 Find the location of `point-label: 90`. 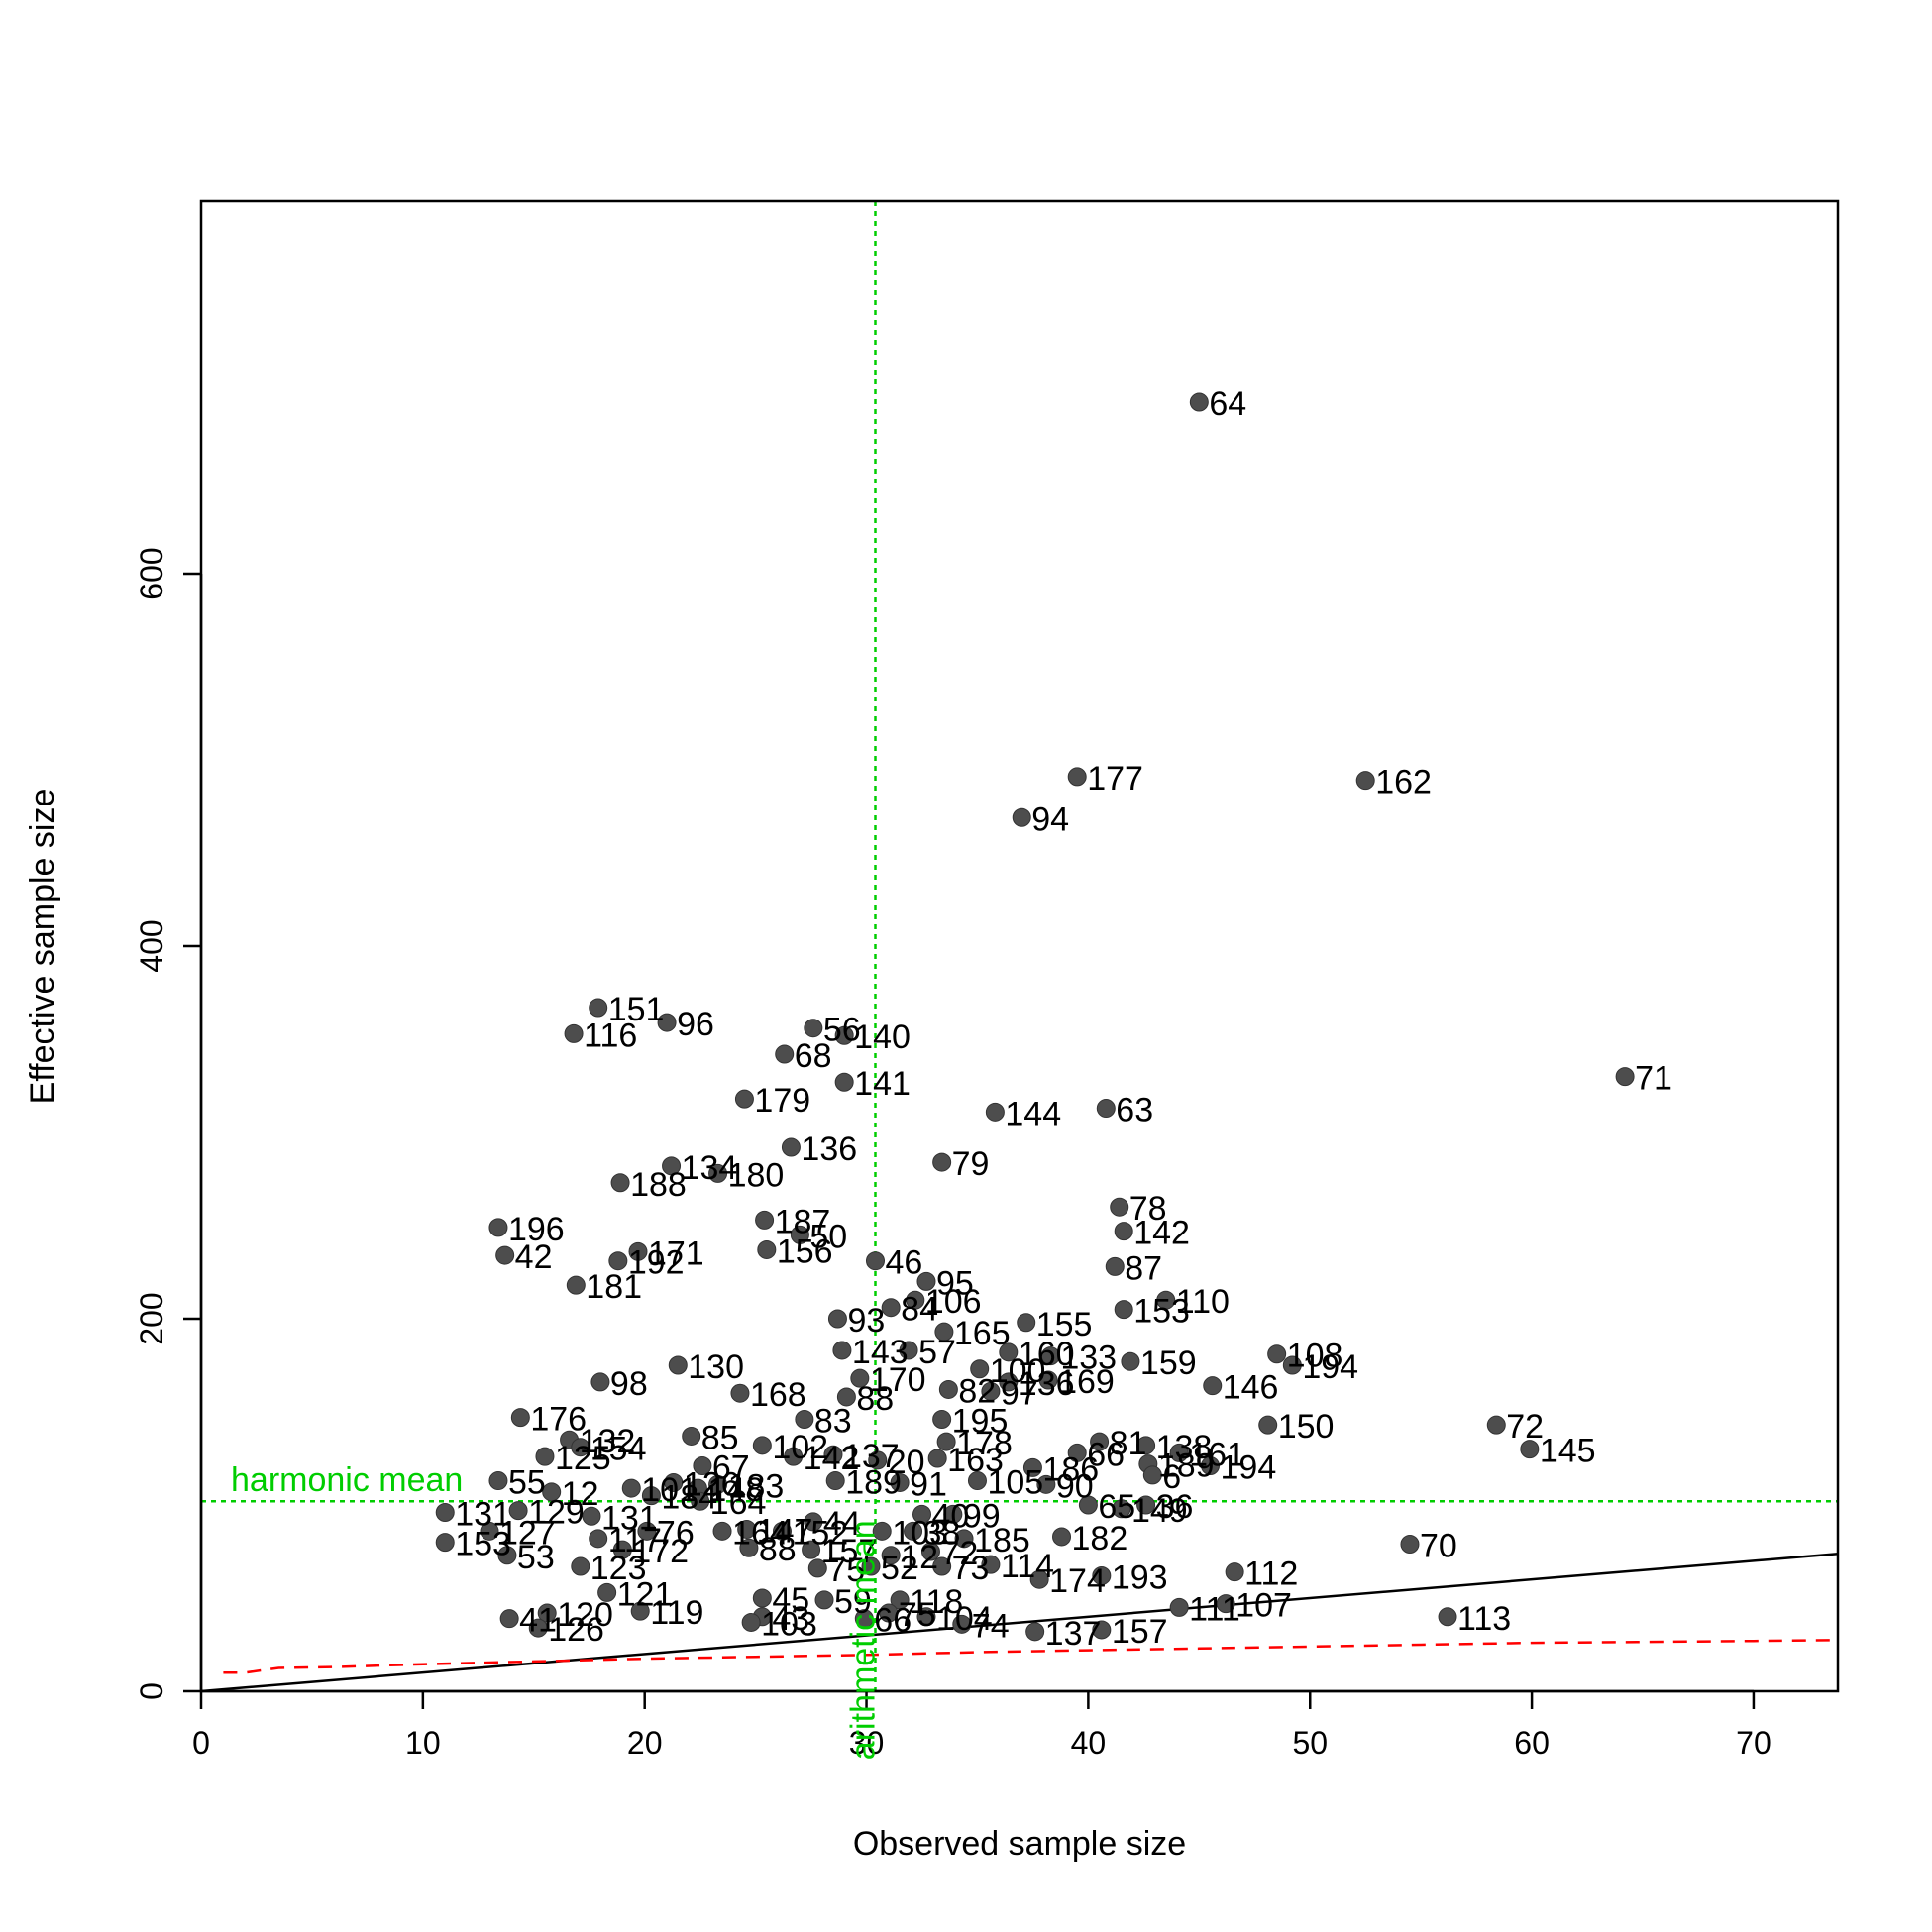

point-label: 90 is located at coordinates (1075, 1486).